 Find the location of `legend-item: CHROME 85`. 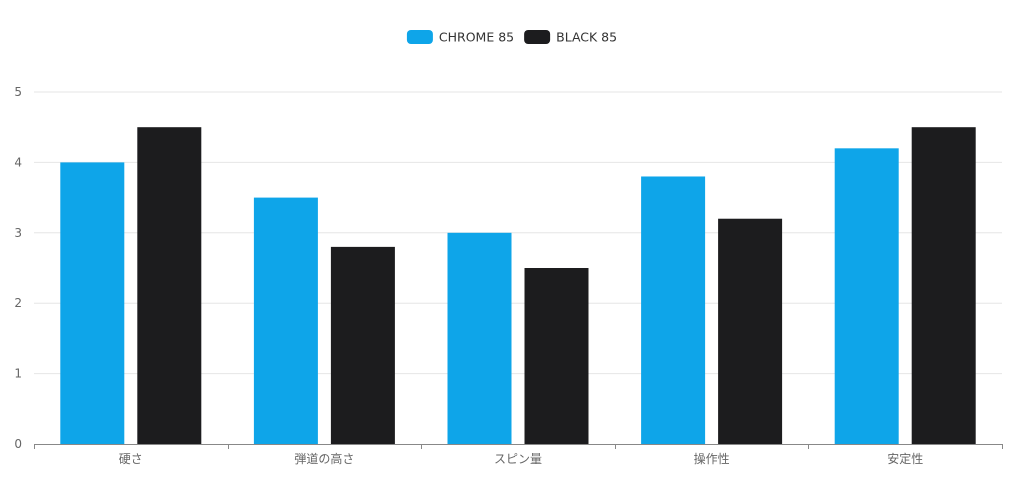

legend-item: CHROME 85 is located at coordinates (460, 37).